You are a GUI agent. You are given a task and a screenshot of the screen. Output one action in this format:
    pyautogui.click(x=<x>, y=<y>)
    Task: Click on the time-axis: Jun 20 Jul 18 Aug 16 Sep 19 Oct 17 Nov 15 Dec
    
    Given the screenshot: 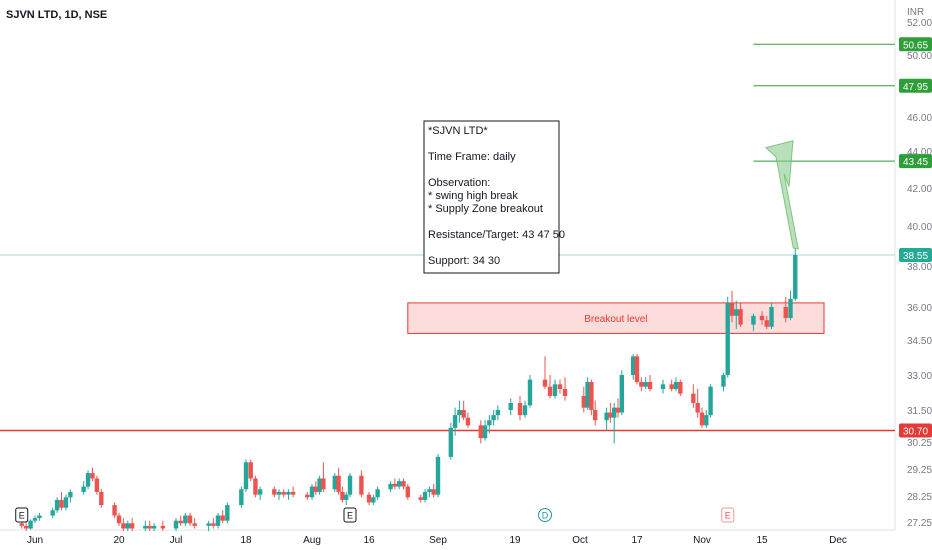 What is the action you would take?
    pyautogui.click(x=437, y=540)
    